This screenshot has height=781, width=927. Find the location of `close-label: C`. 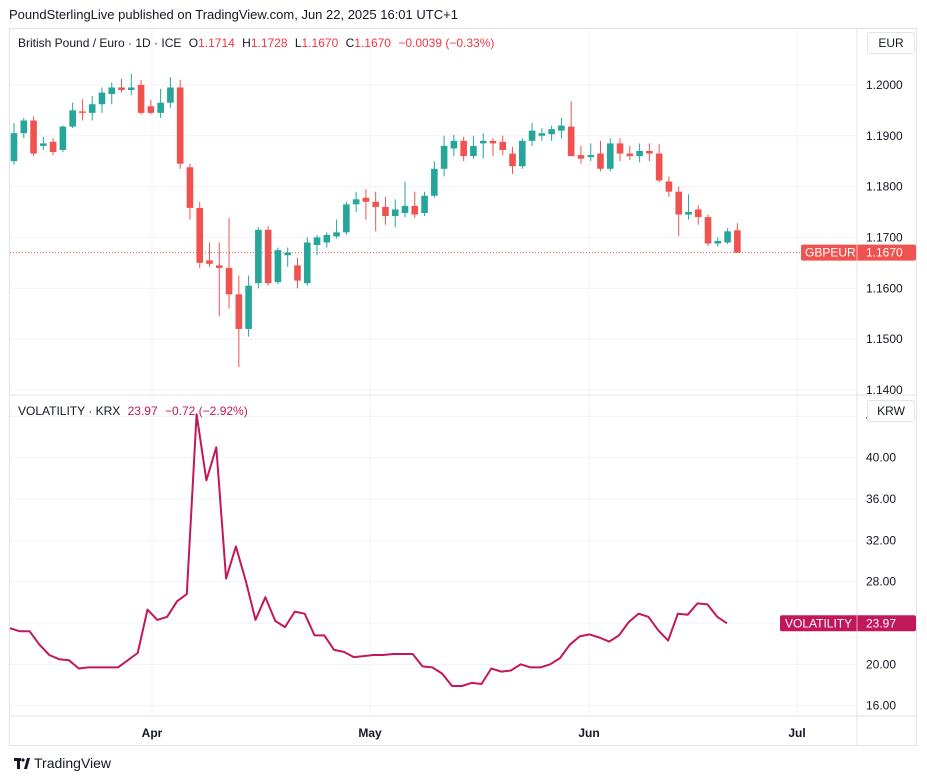

close-label: C is located at coordinates (350, 43).